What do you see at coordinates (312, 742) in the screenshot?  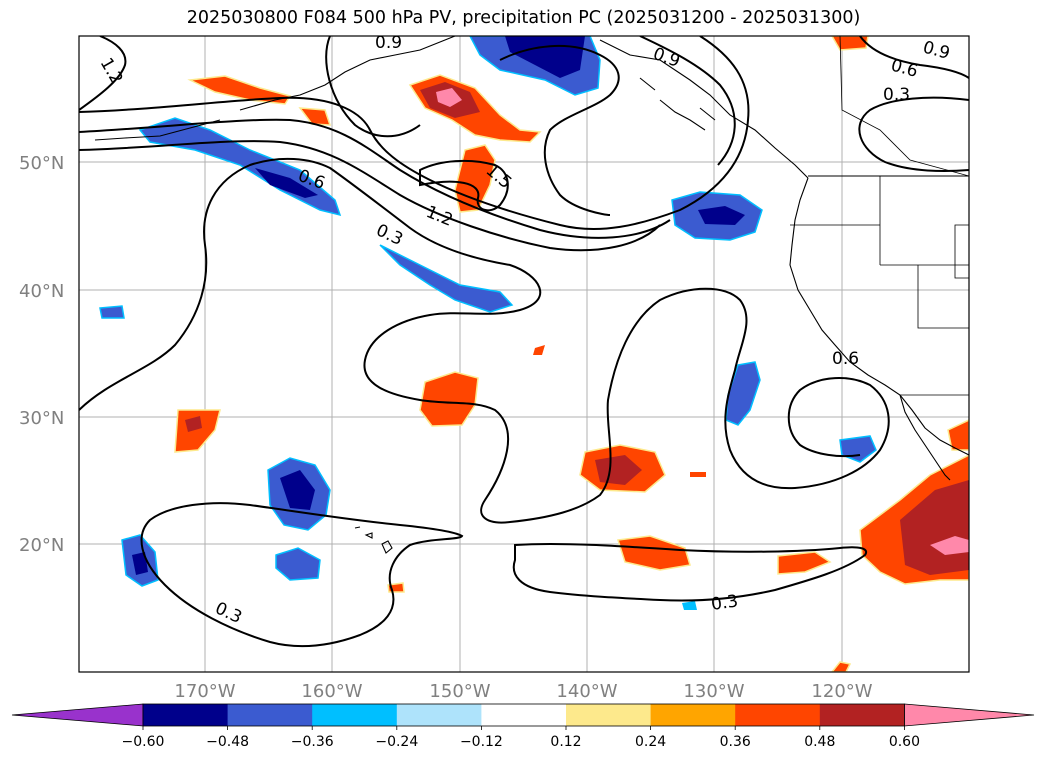 I see `colorbar-tick-label: −0.36` at bounding box center [312, 742].